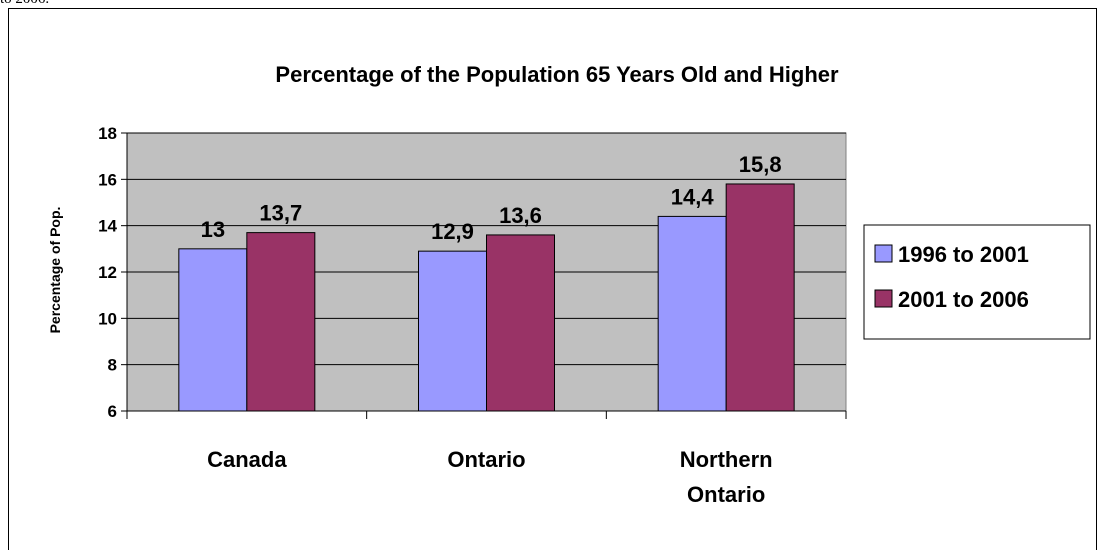  Describe the element at coordinates (726, 477) in the screenshot. I see `x-tick-label: Northern Ontario` at that location.